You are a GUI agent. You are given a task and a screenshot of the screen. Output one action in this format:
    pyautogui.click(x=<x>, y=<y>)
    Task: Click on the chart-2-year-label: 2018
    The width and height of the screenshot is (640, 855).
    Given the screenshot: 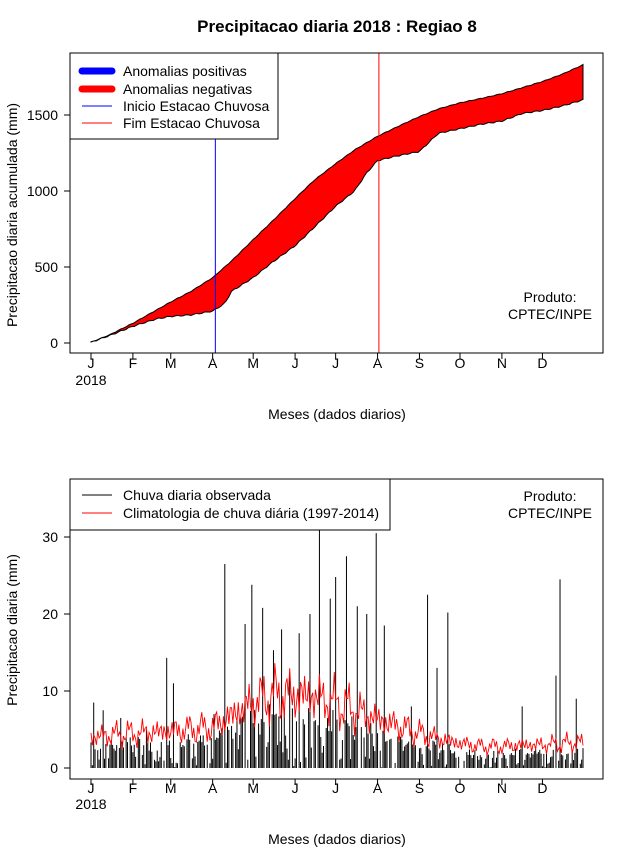 What is the action you would take?
    pyautogui.click(x=90, y=804)
    